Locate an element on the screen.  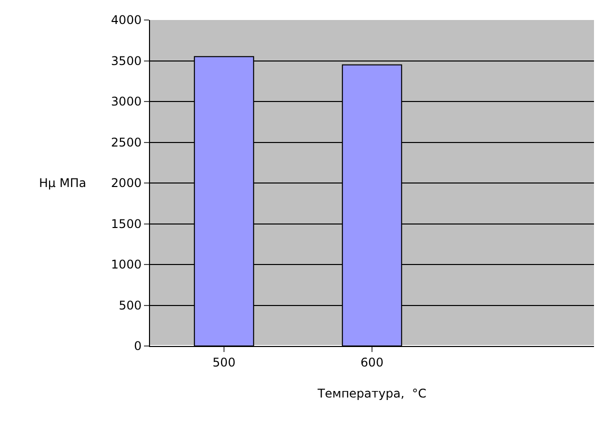
y-tick-label: 1500 is located at coordinates (126, 223).